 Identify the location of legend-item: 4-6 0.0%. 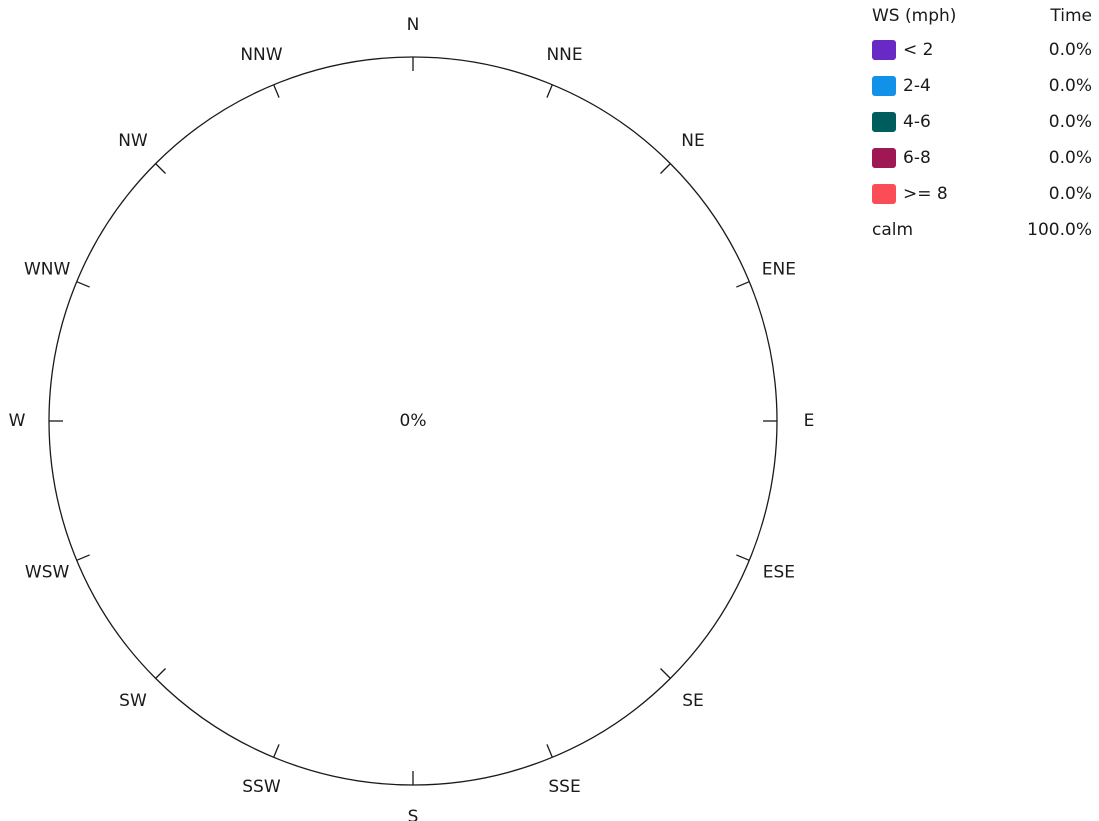
(982, 130).